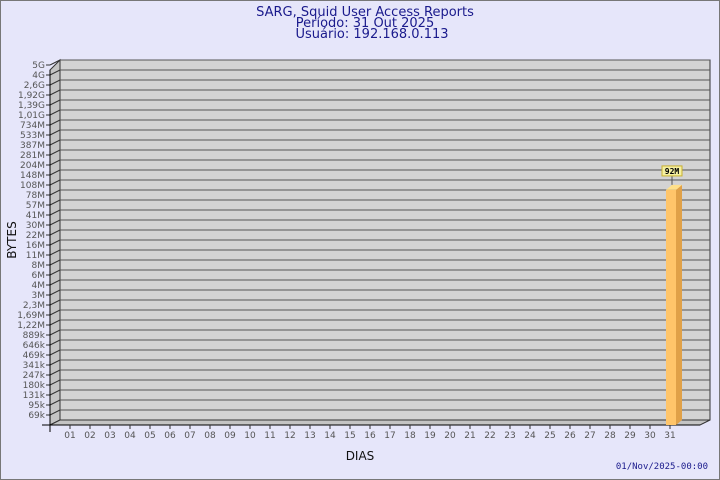 The image size is (720, 480). Describe the element at coordinates (39, 296) in the screenshot. I see `y-tick-label: 3M` at that location.